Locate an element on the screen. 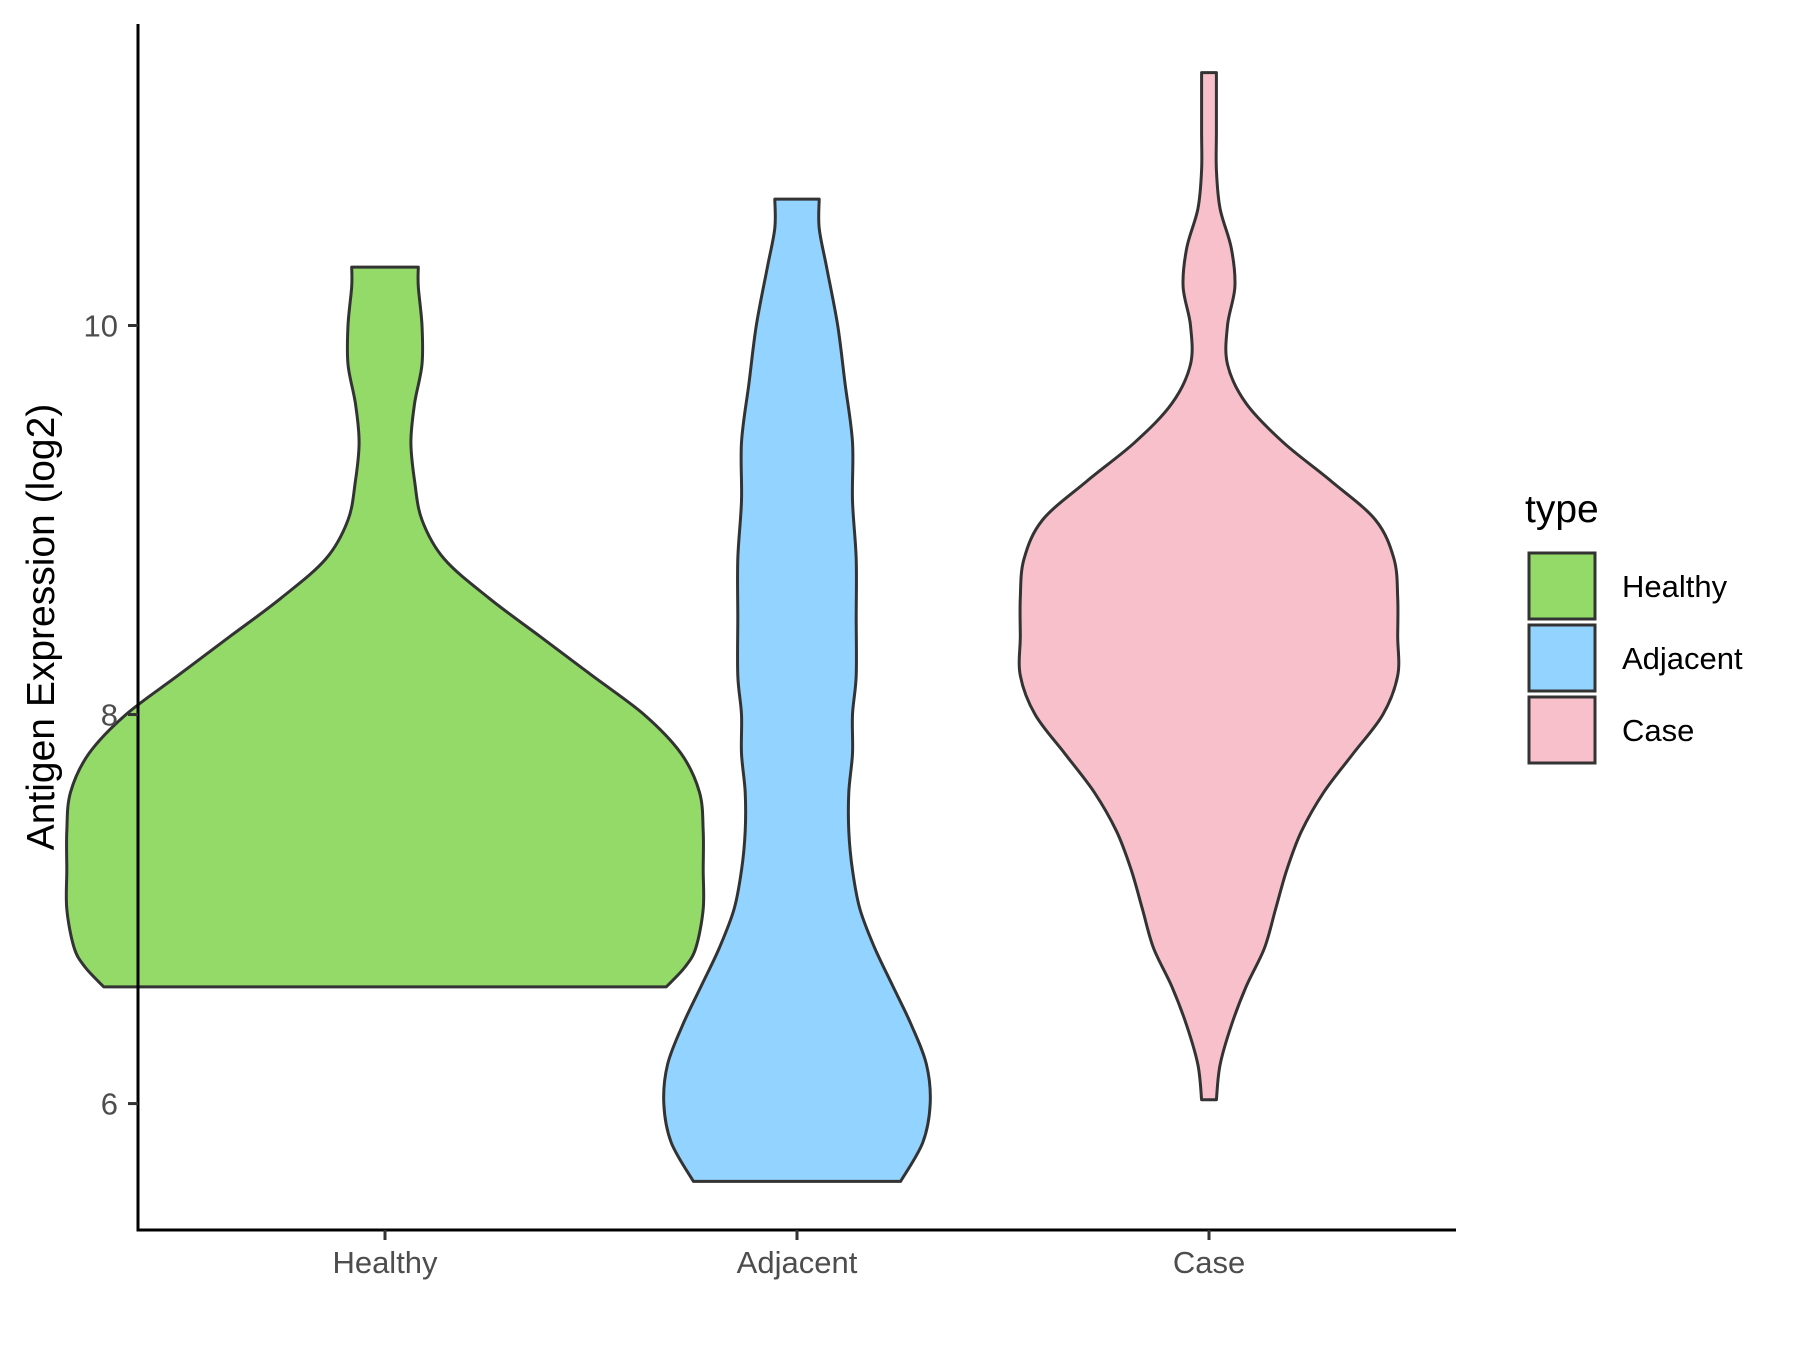 This screenshot has height=1350, width=1800. x-tick-label-healthy: Healthy is located at coordinates (385, 1262).